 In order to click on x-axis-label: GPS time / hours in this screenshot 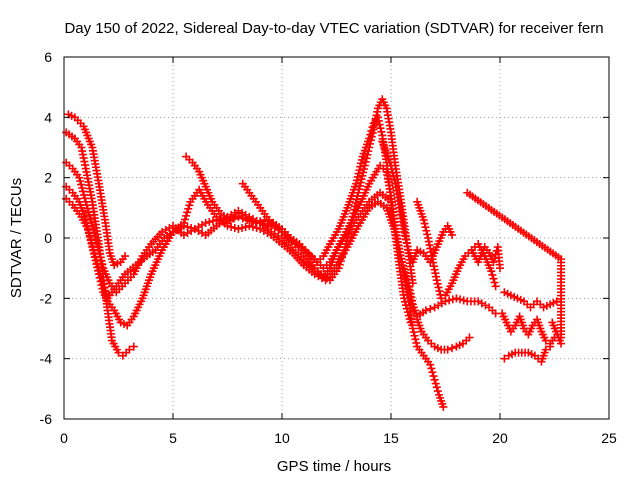, I will do `click(334, 466)`.